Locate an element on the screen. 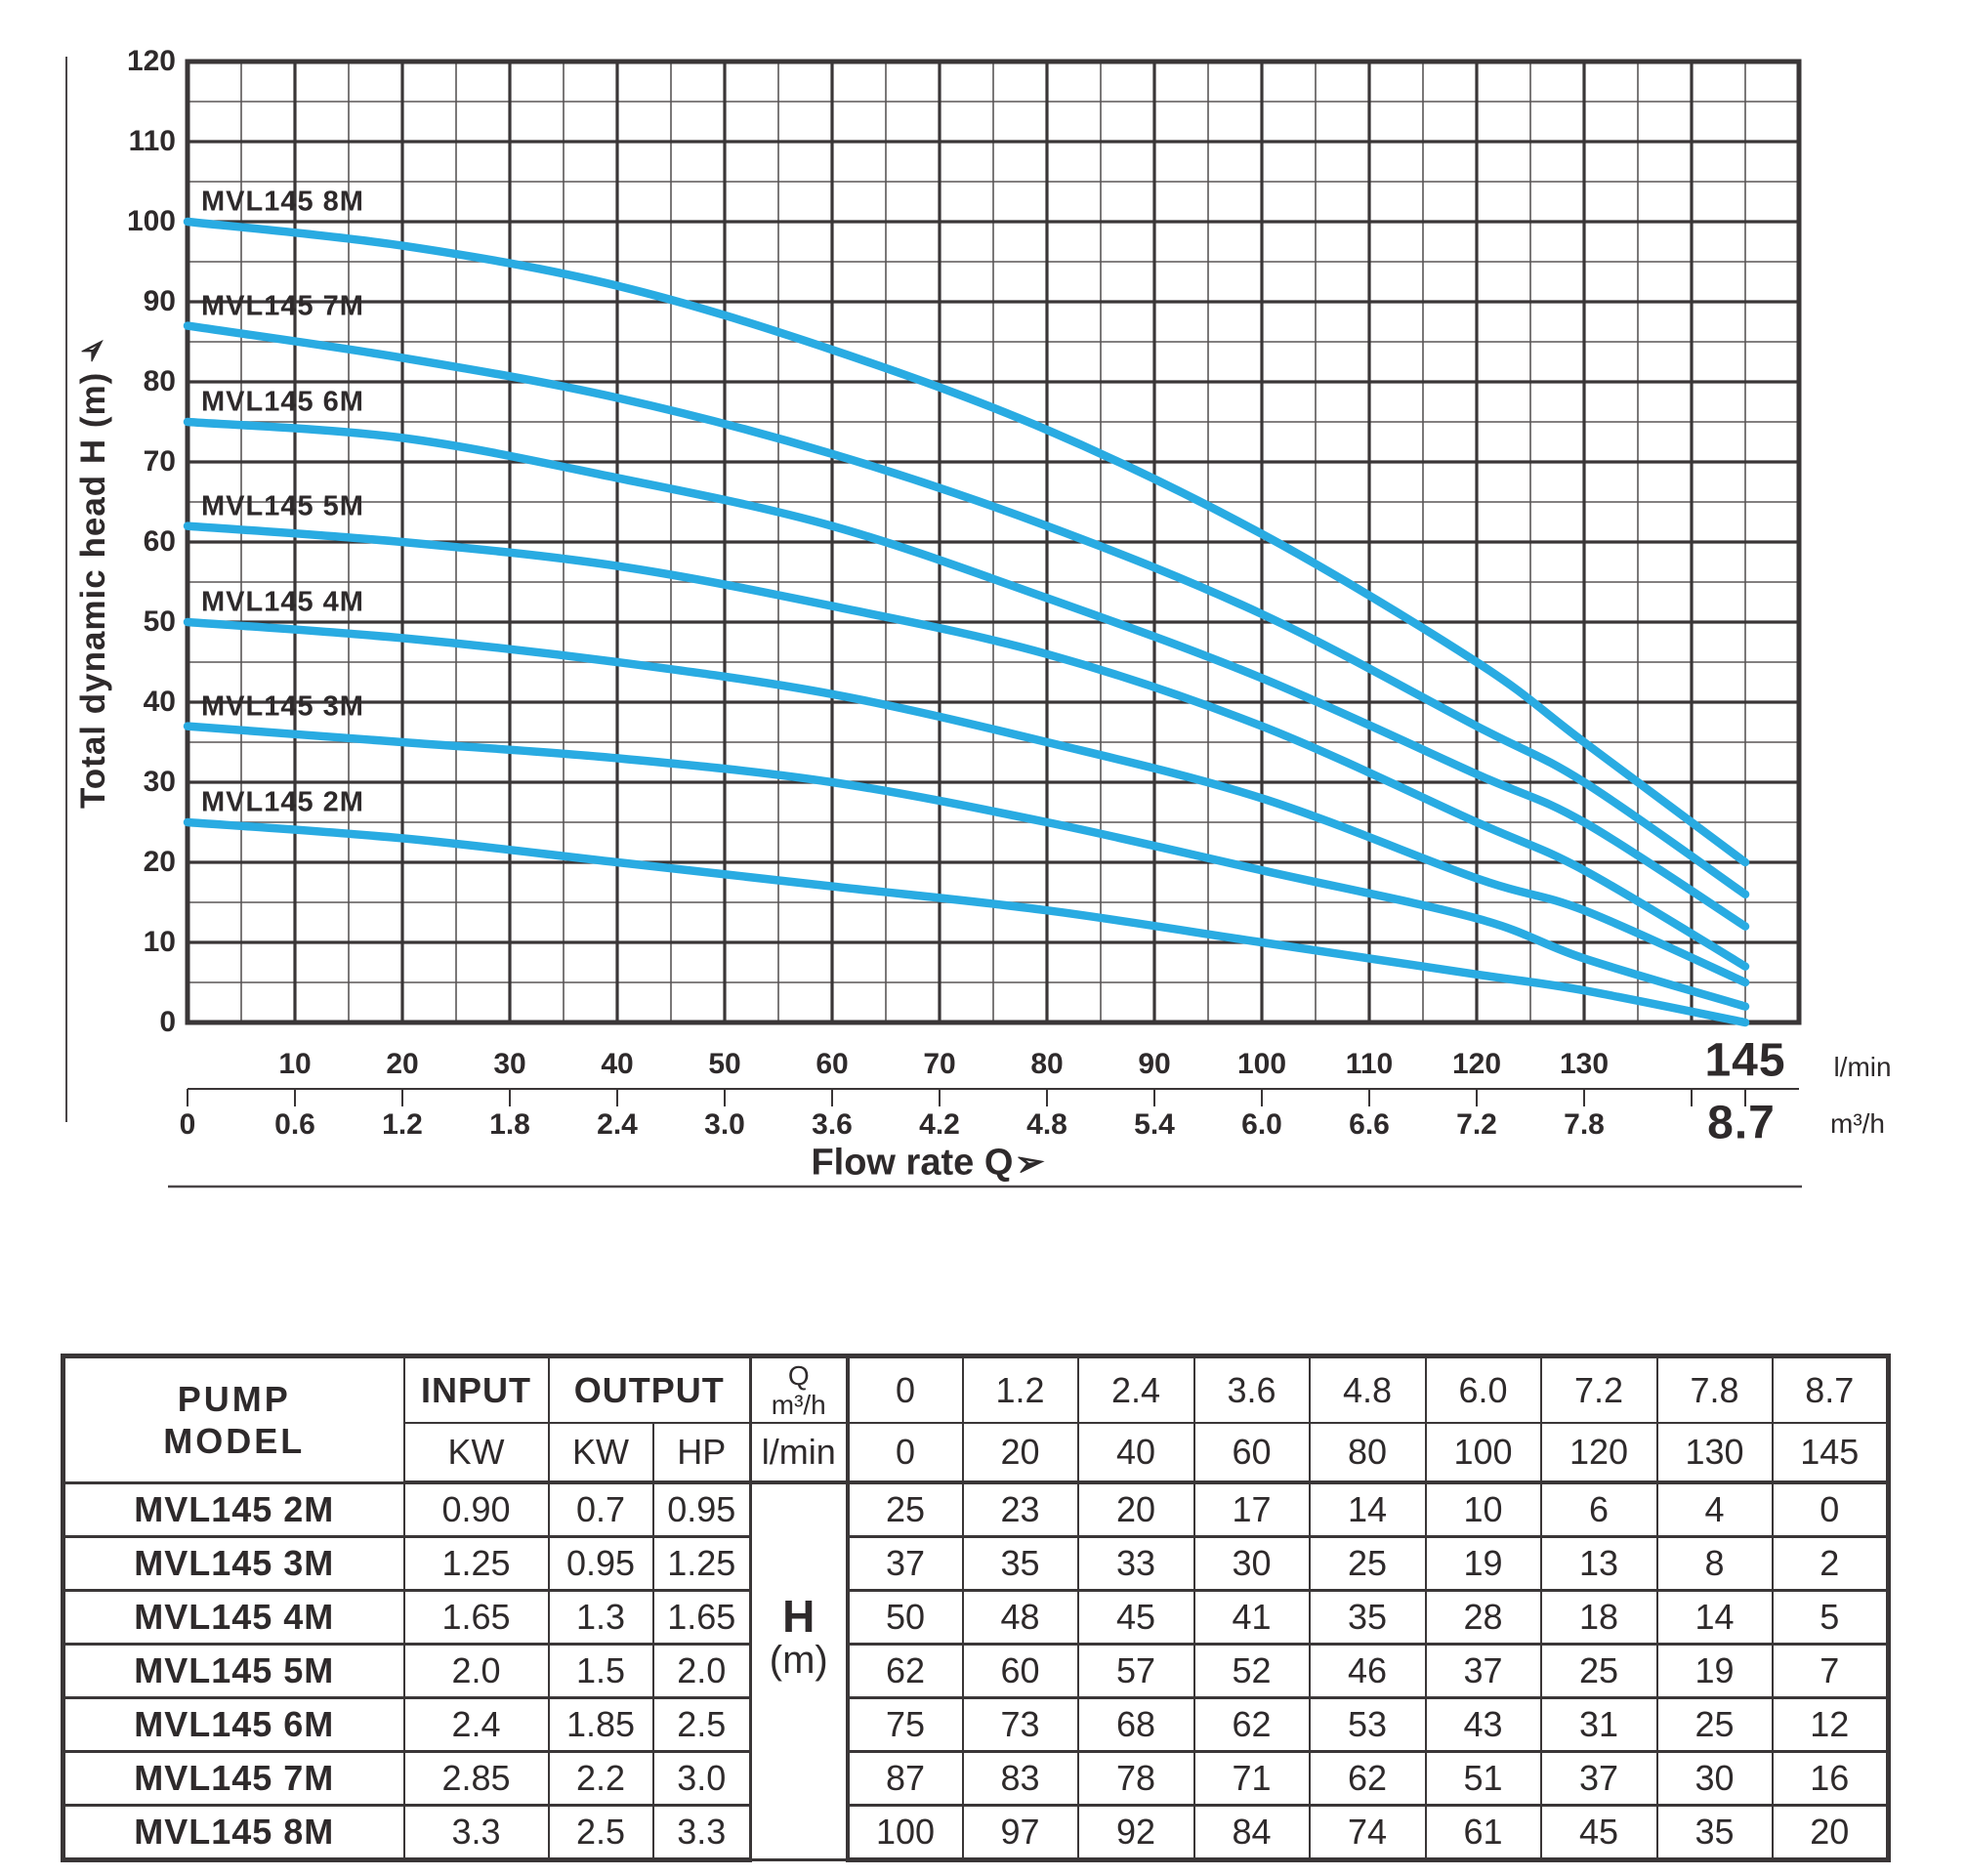 Image resolution: width=1966 pixels, height=1876 pixels. x-tick-lmin-110: 110 is located at coordinates (1369, 1064).